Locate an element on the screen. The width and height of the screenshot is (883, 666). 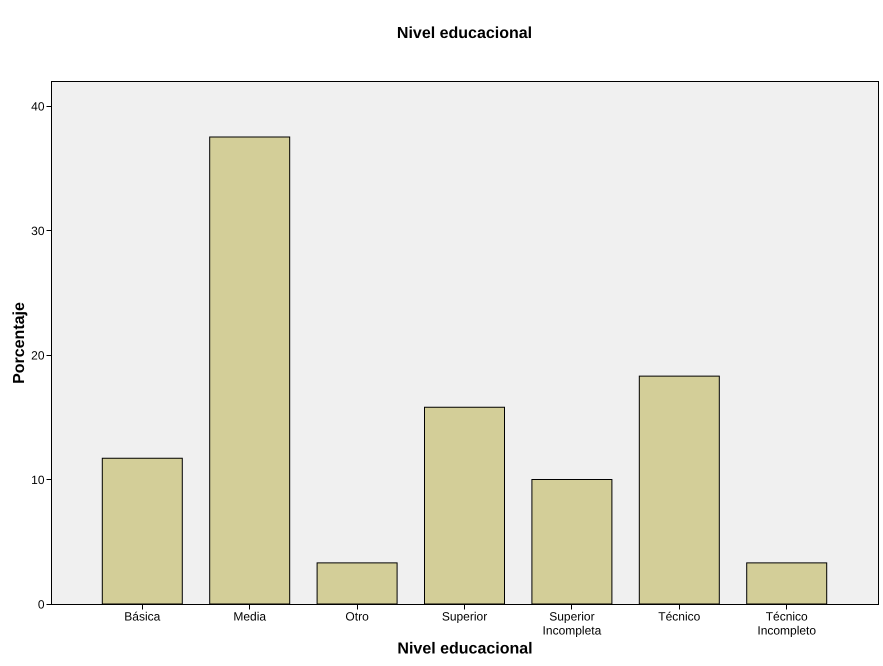
x-tick-label: Media is located at coordinates (249, 617).